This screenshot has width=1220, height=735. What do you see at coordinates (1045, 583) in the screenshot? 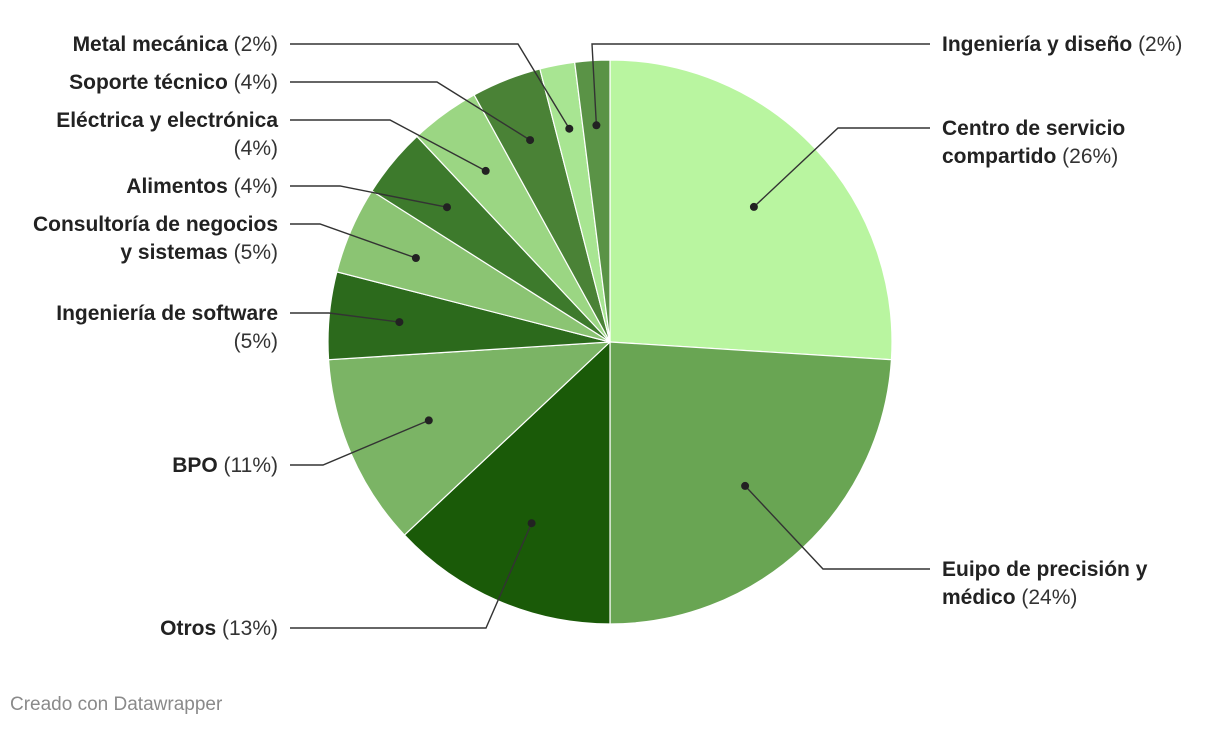
I see `slice-label: Euipo de precisión y médico (24%)` at bounding box center [1045, 583].